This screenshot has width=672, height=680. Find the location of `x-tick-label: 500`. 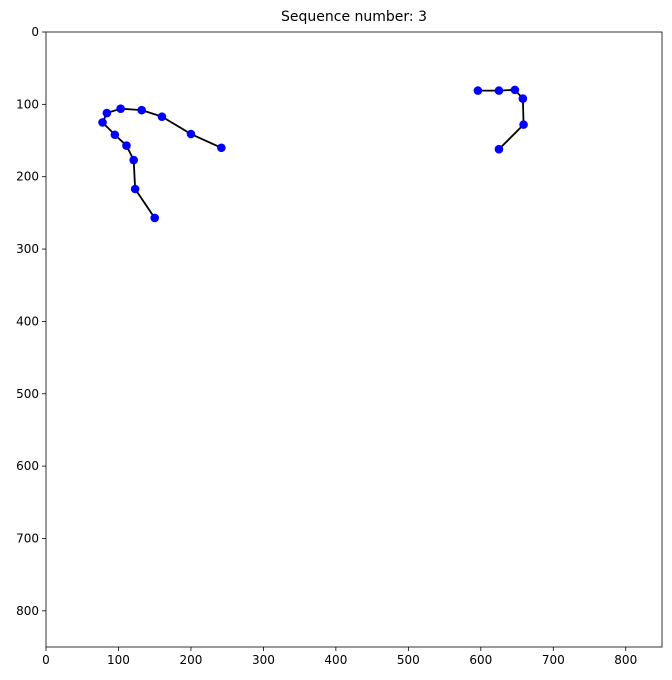

x-tick-label: 500 is located at coordinates (408, 660).